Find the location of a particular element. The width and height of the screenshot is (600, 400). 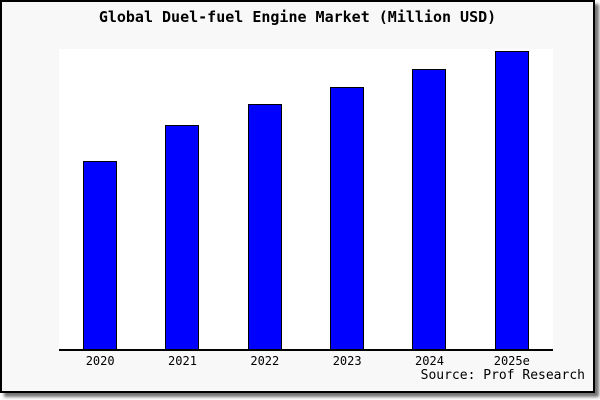

bar-2021 is located at coordinates (182, 237).